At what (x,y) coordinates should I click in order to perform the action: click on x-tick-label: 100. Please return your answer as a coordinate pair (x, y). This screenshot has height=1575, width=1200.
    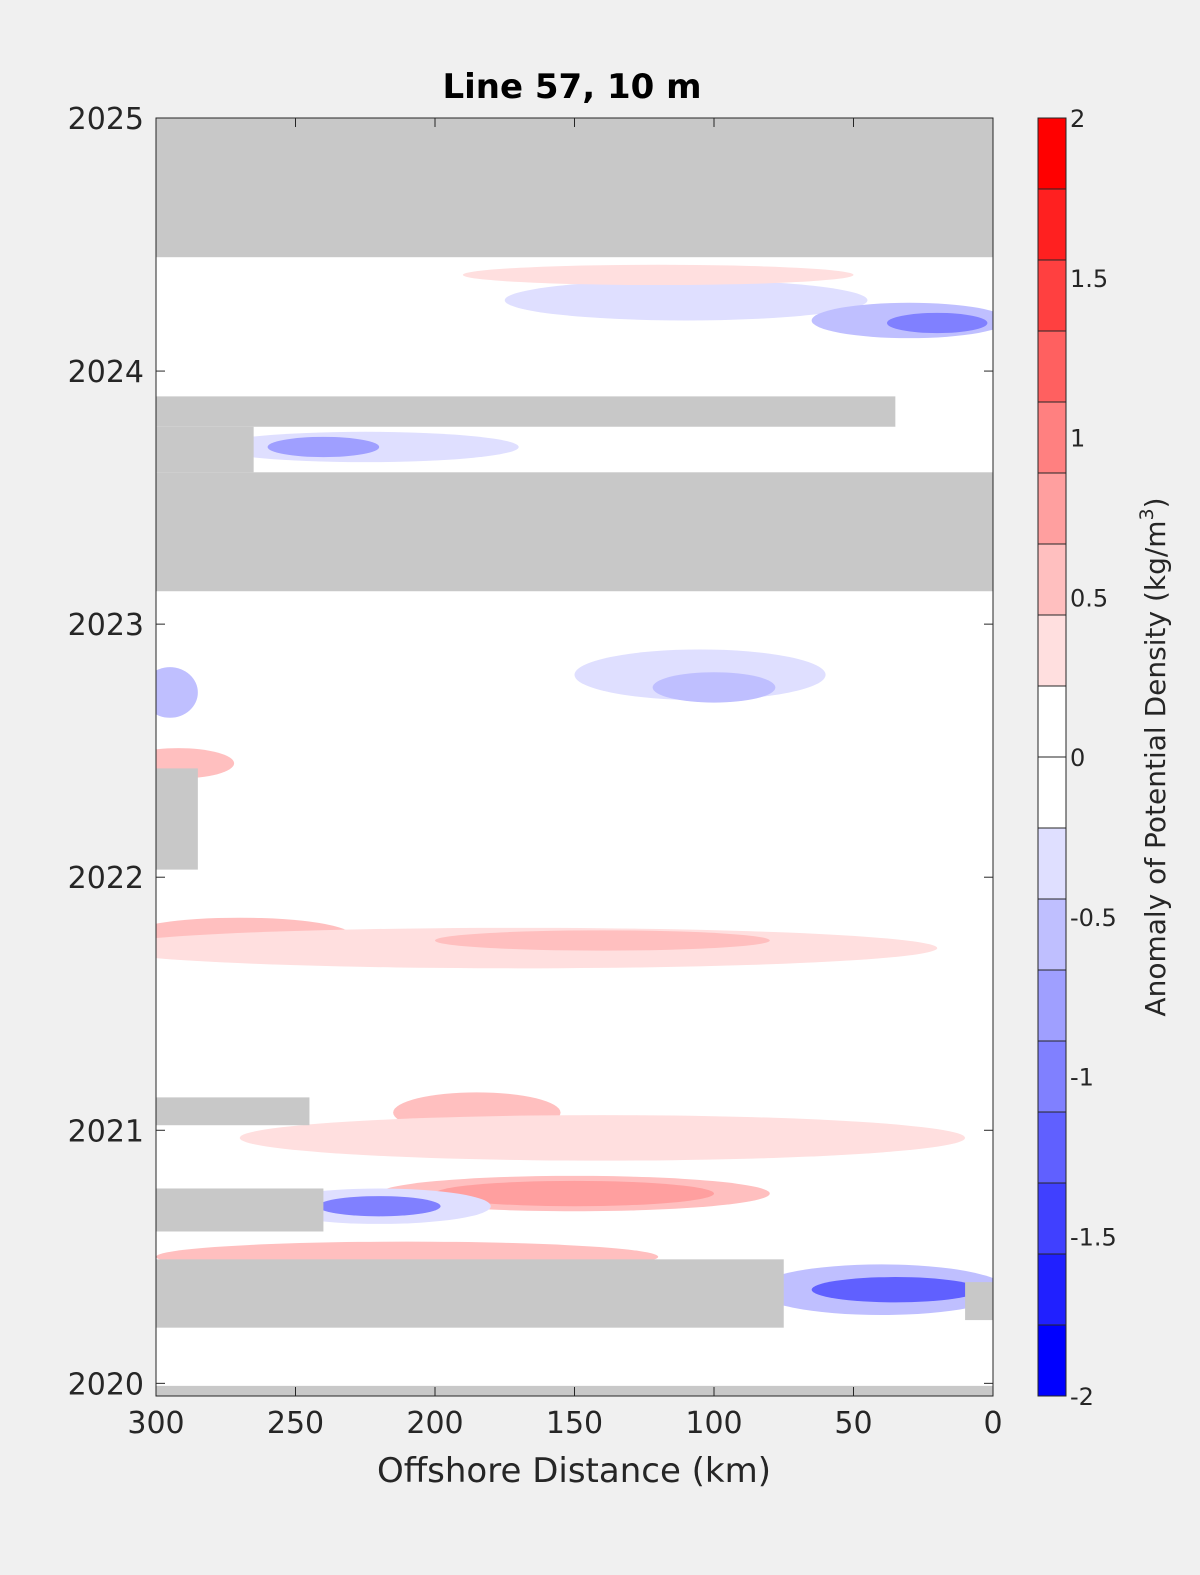
    Looking at the image, I should click on (713, 1423).